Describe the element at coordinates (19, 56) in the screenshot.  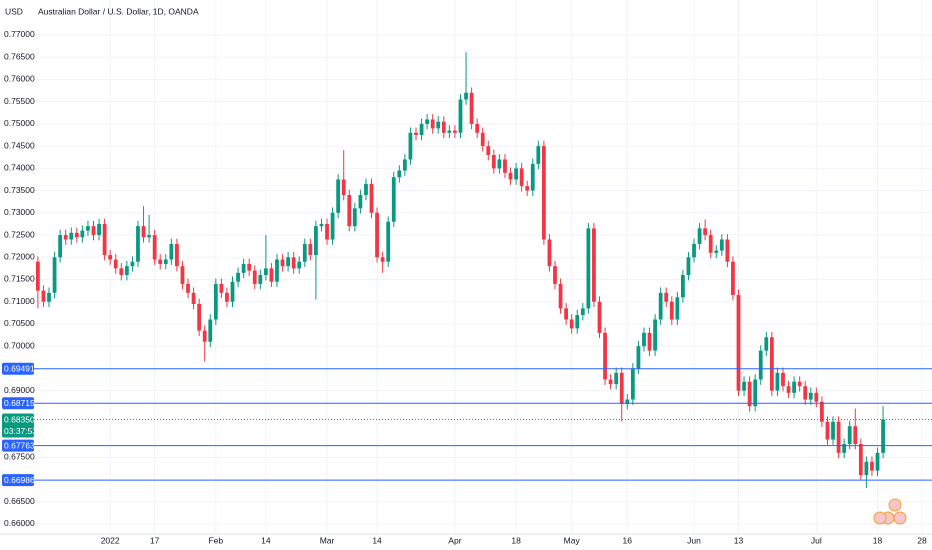
I see `y-tick-label: 0.76500` at that location.